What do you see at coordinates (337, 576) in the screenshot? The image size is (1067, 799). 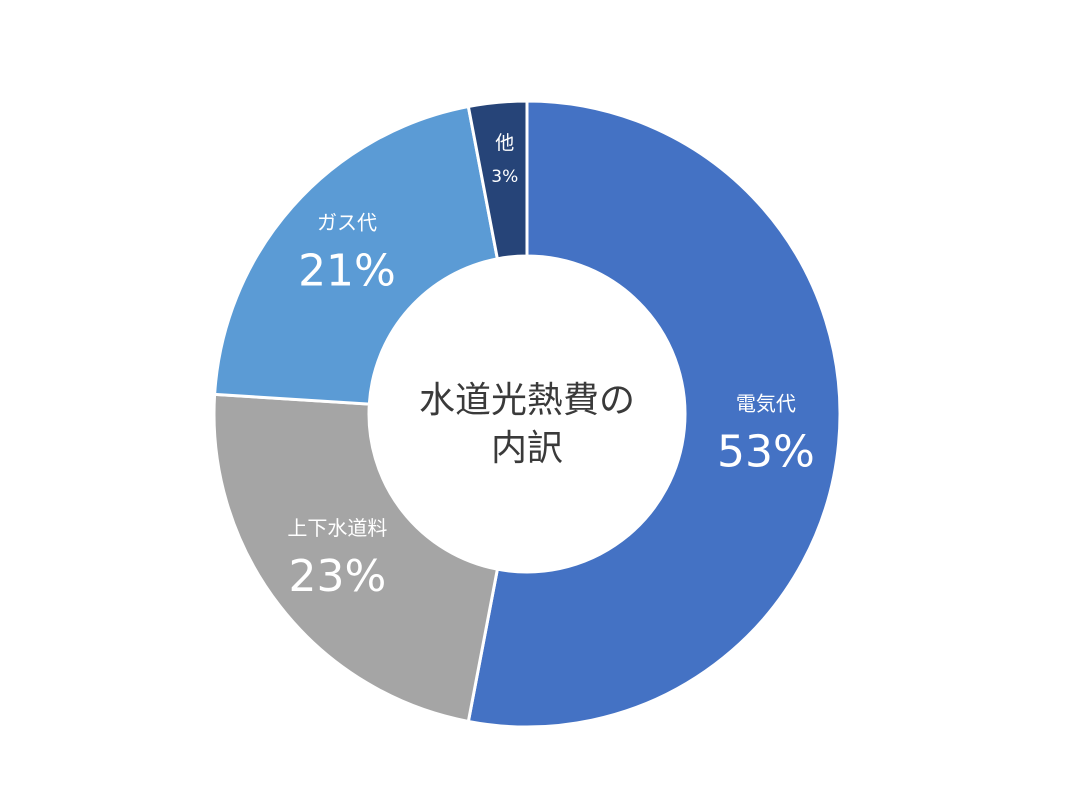 I see `slice-value-1: 23%` at bounding box center [337, 576].